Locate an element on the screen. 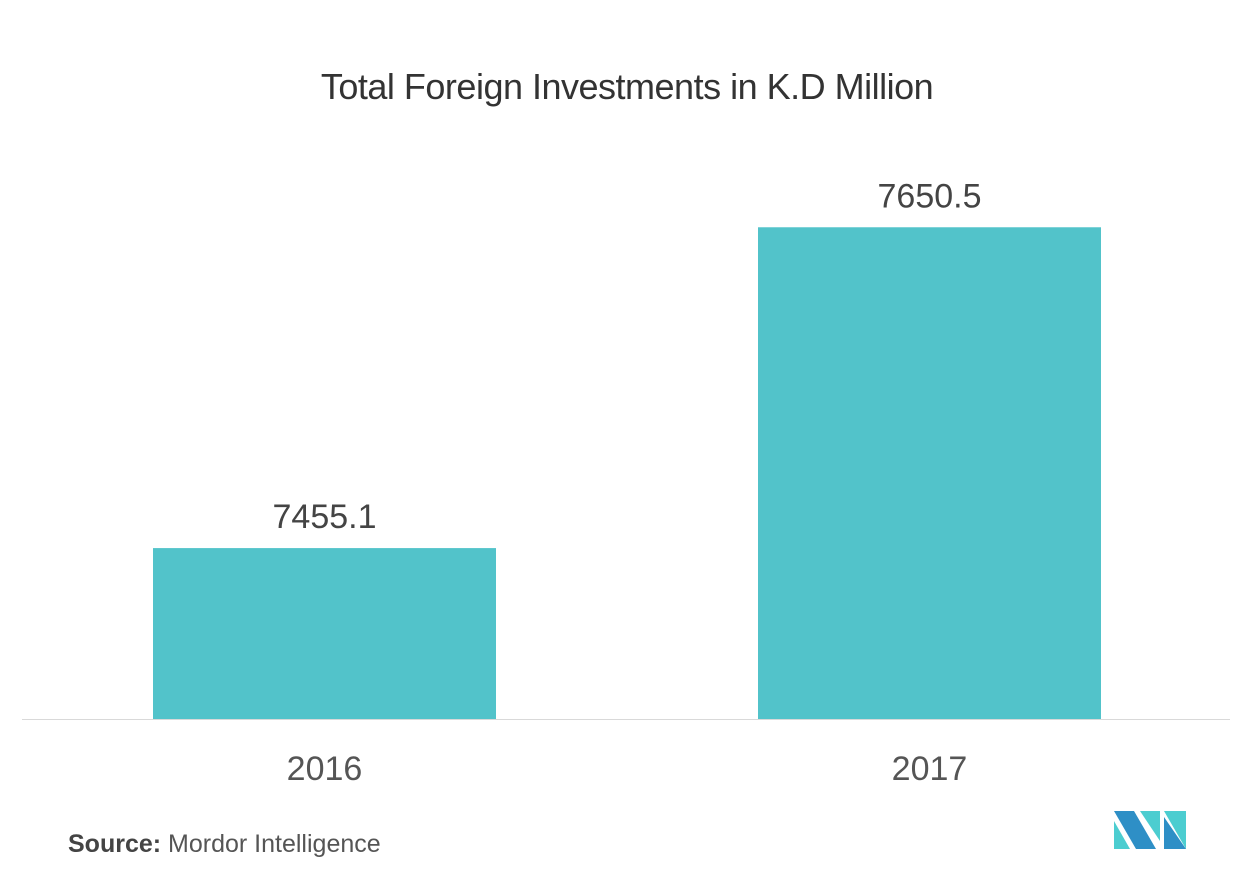 This screenshot has width=1254, height=881. data-label: 7455.1 is located at coordinates (325, 517).